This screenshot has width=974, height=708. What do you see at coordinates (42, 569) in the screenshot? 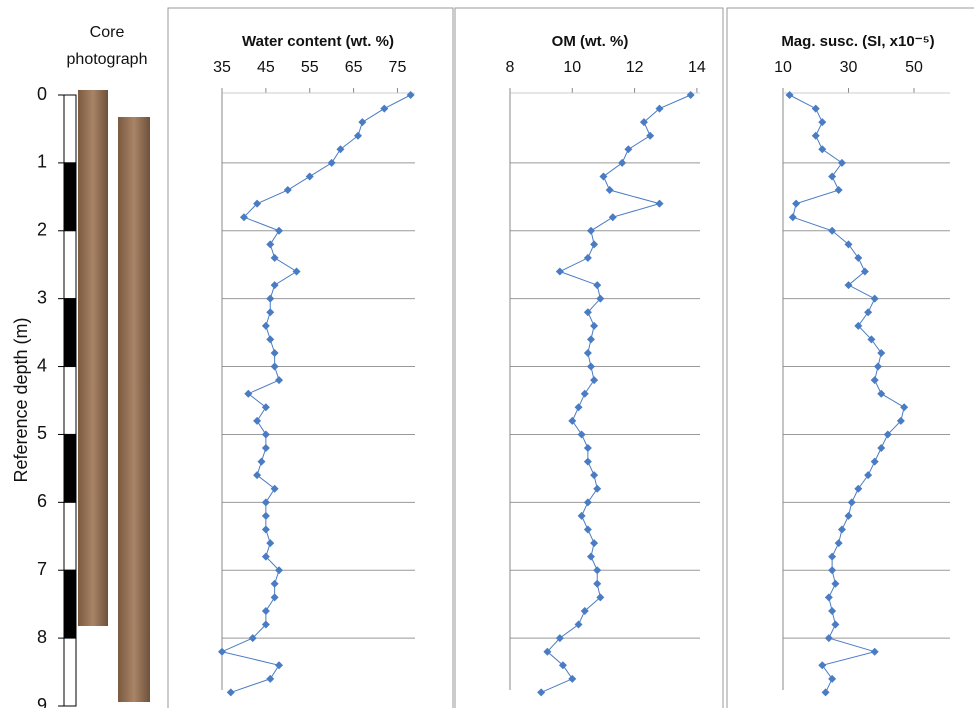
I see `y-tick-label: 7` at bounding box center [42, 569].